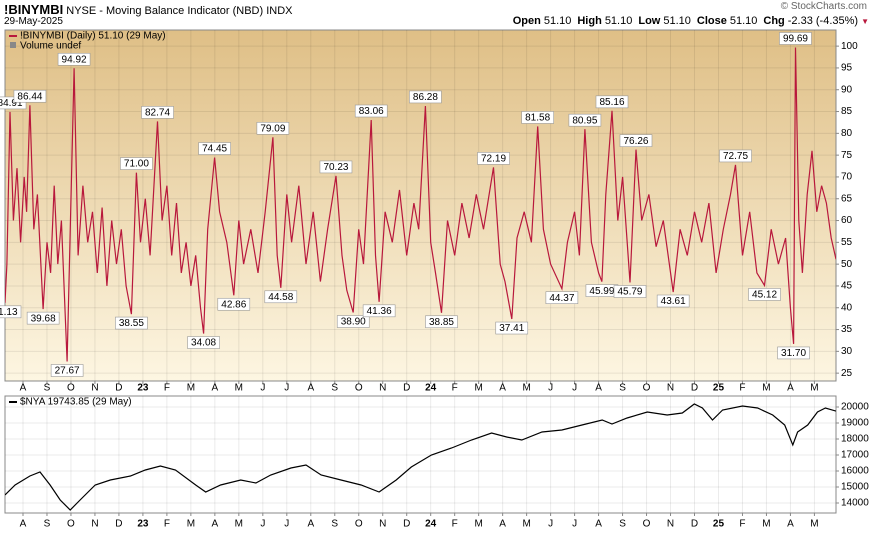 This screenshot has height=534, width=875. Describe the element at coordinates (601, 291) in the screenshot. I see `value-label: 45.99` at that location.